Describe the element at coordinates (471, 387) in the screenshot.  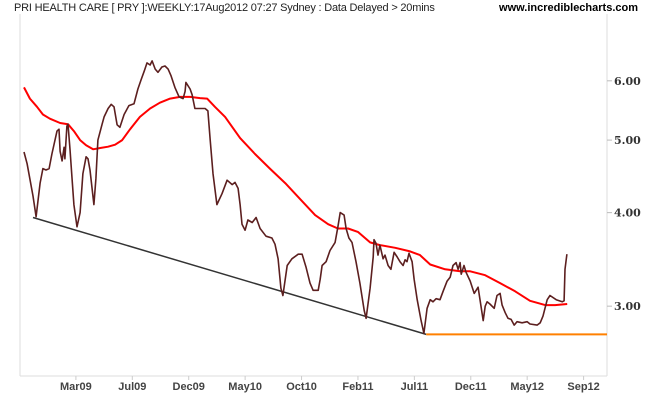
I see `x-tick-label: Dec11` at that location.